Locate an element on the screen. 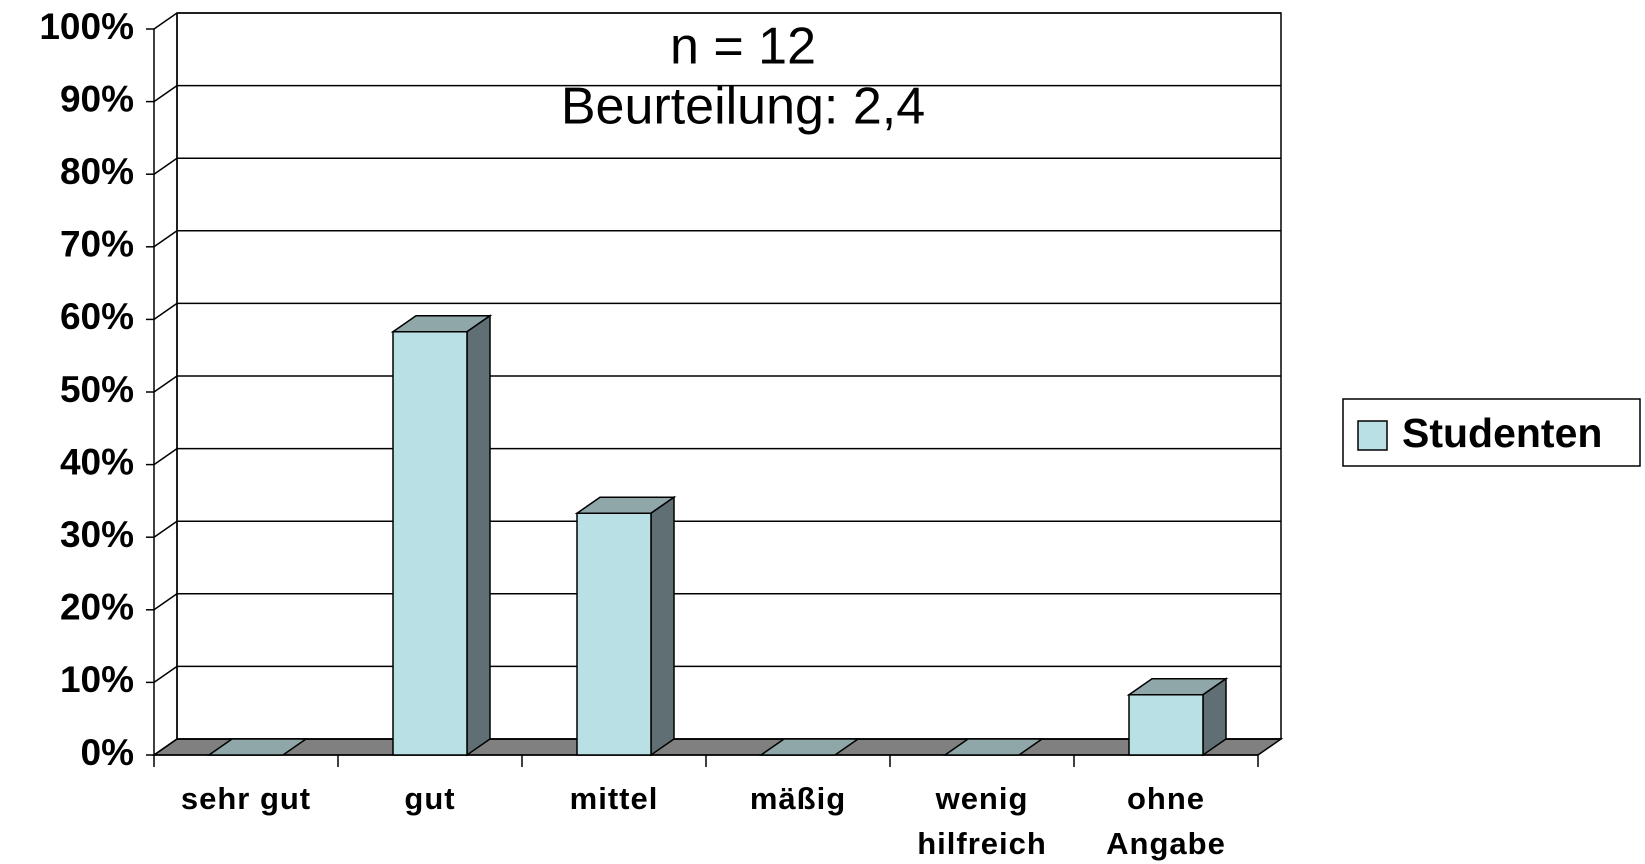 The height and width of the screenshot is (864, 1645). x-tick-label: gut is located at coordinates (430, 798).